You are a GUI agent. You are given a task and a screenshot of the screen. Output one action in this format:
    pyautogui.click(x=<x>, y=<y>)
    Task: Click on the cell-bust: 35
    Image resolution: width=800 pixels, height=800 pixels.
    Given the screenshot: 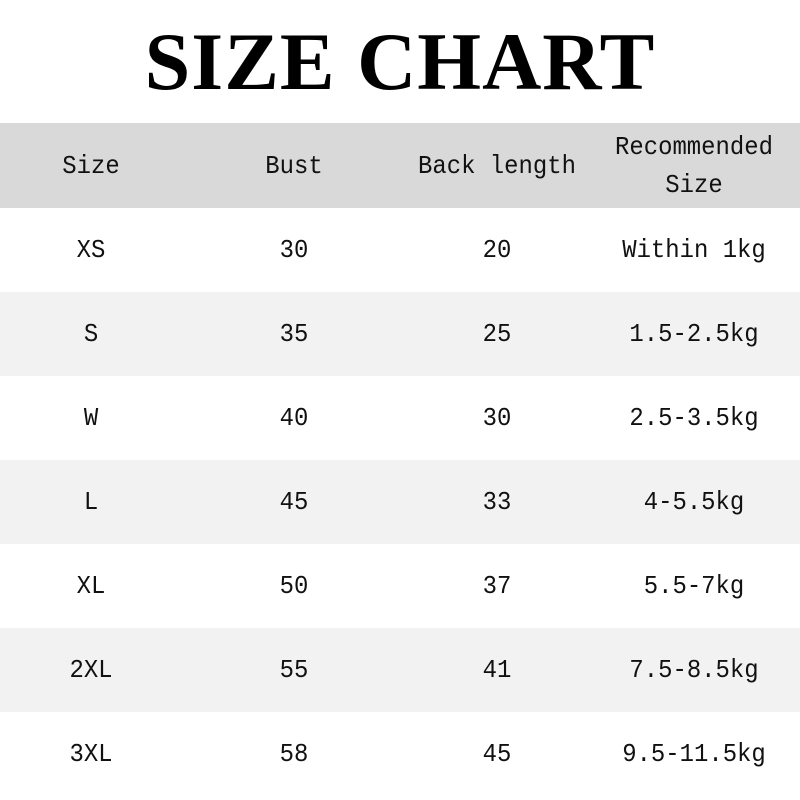 What is the action you would take?
    pyautogui.click(x=294, y=334)
    